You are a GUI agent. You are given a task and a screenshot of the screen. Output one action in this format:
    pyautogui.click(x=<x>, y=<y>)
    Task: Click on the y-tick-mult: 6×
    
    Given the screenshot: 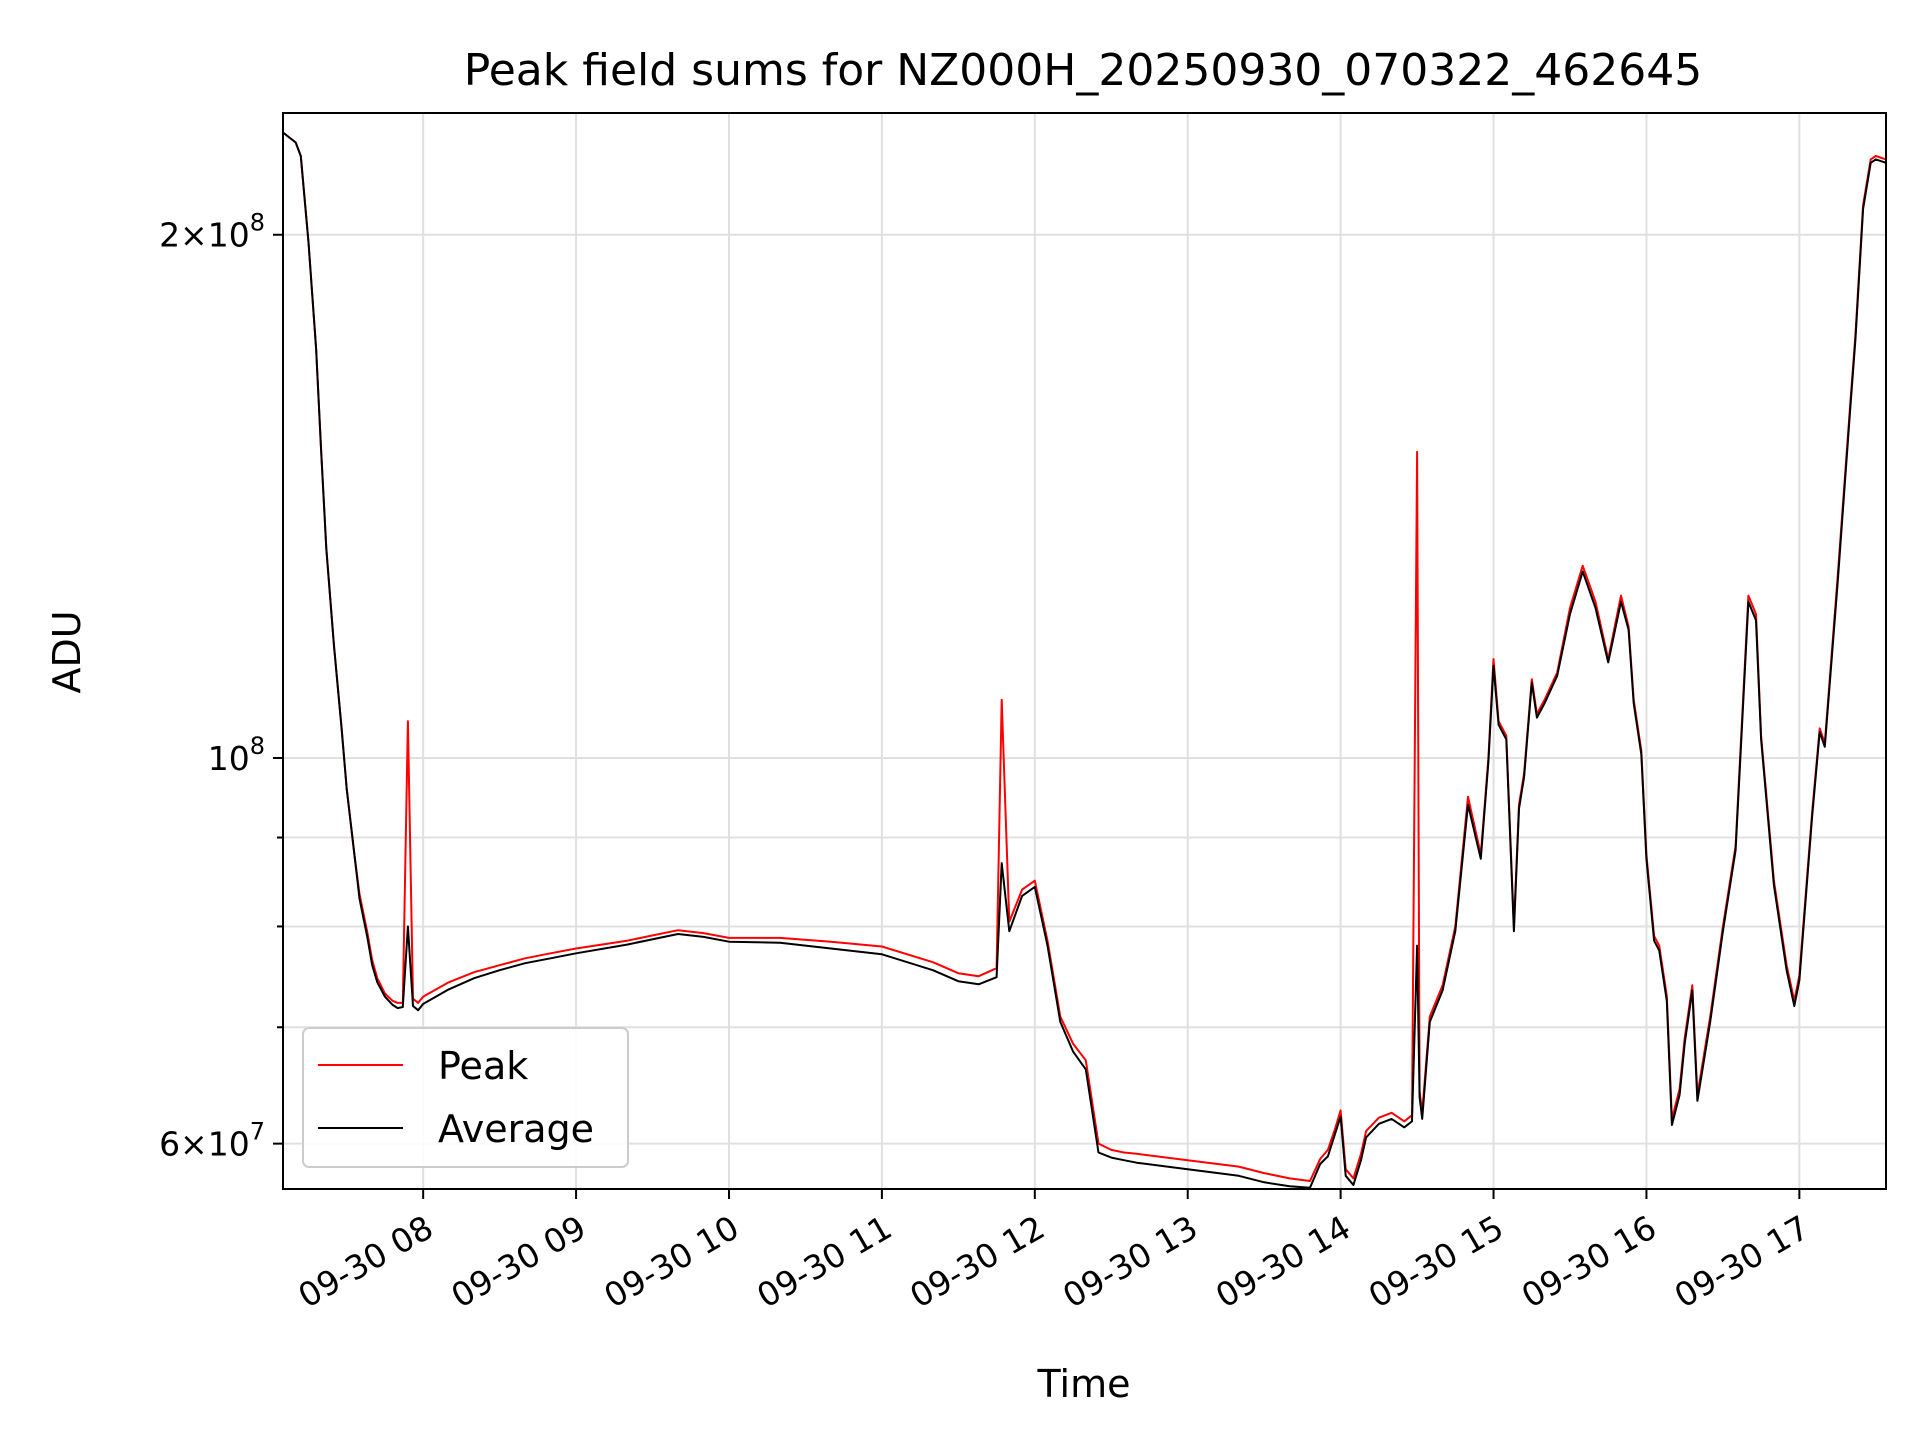 What is the action you would take?
    pyautogui.click(x=183, y=1144)
    